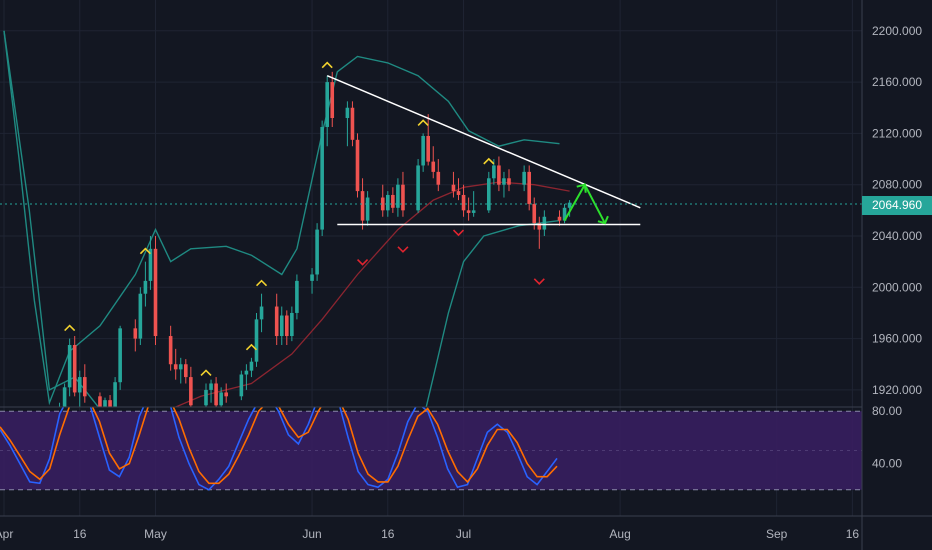 Image resolution: width=932 pixels, height=550 pixels. I want to click on stochastic-band, so click(431, 450).